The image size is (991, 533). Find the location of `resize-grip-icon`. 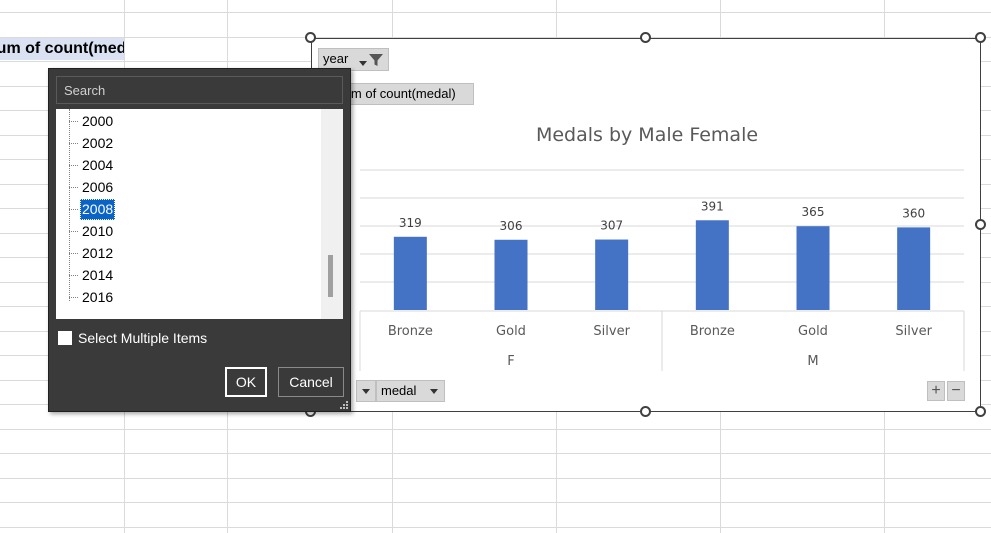

resize-grip-icon is located at coordinates (344, 405).